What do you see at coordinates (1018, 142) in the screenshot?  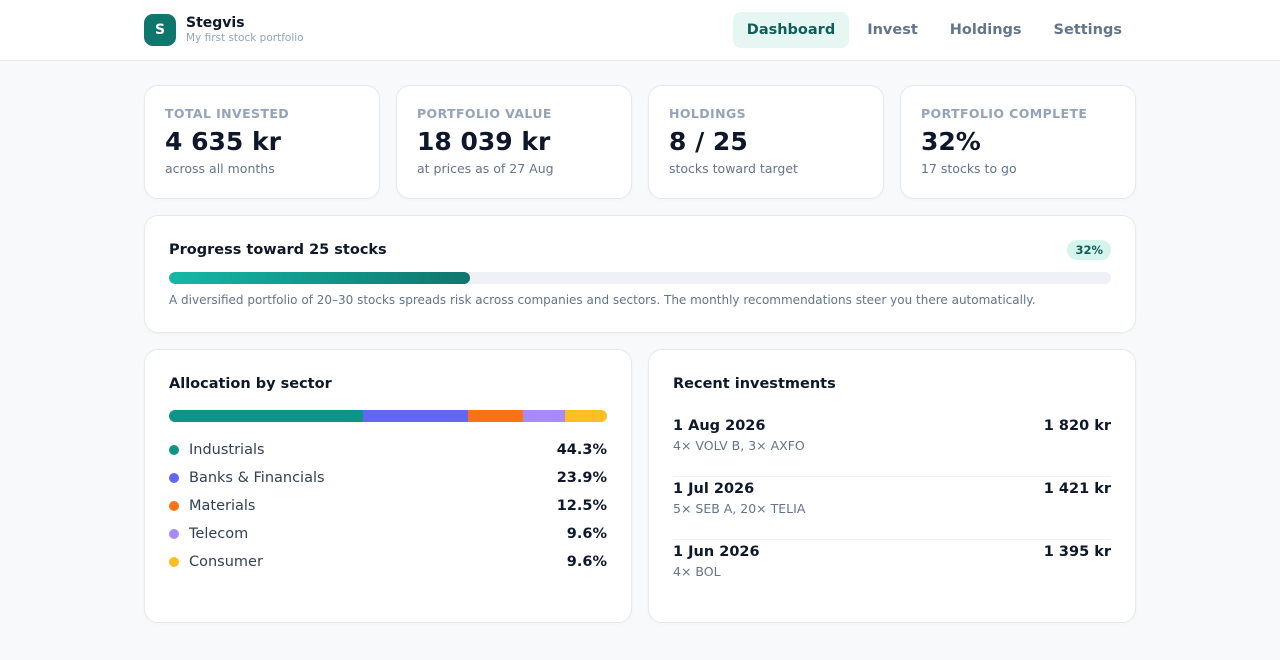 I see `stat-card-portfolio-complete: PORTFOLIO COMPLETE 32% 17 stocks to go` at bounding box center [1018, 142].